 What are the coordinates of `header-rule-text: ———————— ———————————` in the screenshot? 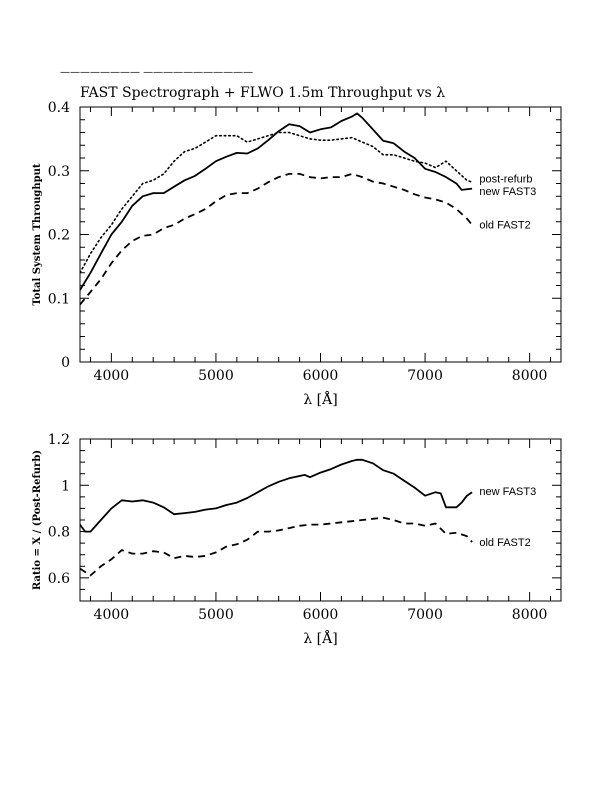 It's located at (156, 72).